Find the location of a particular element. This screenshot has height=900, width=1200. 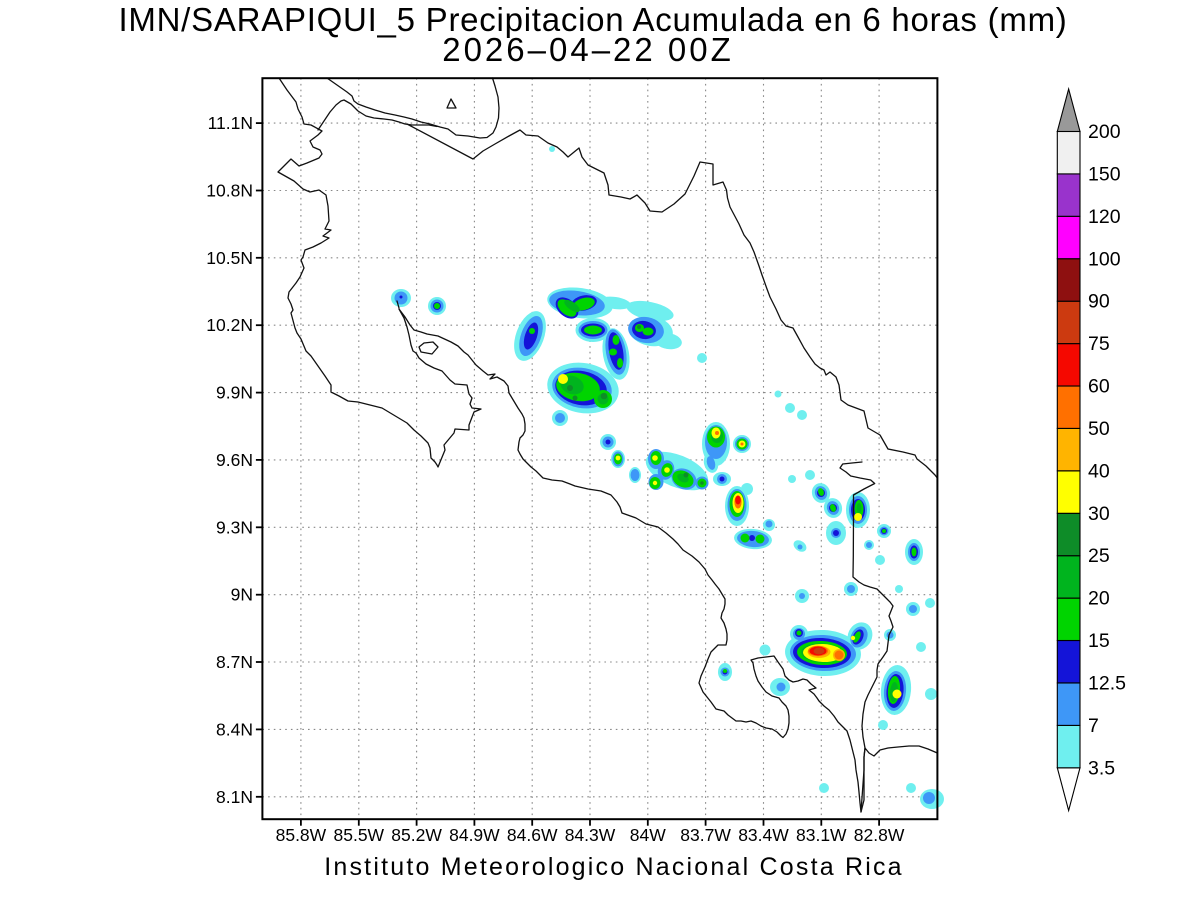

svg-text: 11.1N is located at coordinates (230, 123).